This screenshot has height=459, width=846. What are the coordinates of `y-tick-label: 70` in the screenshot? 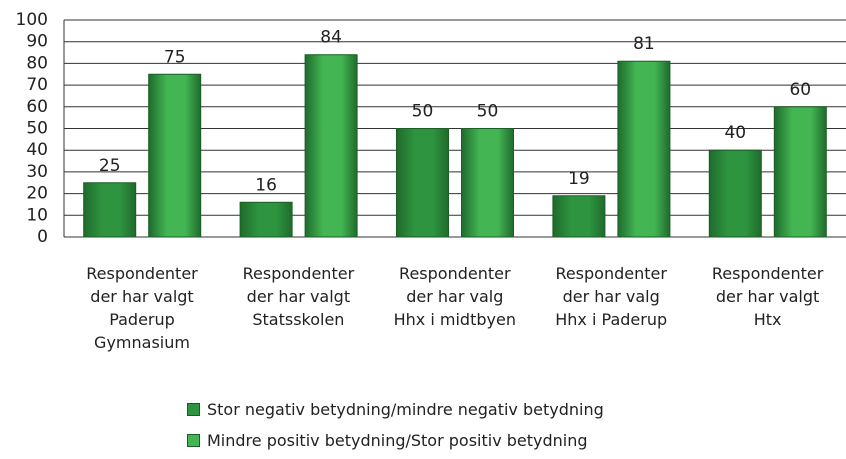 It's located at (37, 85).